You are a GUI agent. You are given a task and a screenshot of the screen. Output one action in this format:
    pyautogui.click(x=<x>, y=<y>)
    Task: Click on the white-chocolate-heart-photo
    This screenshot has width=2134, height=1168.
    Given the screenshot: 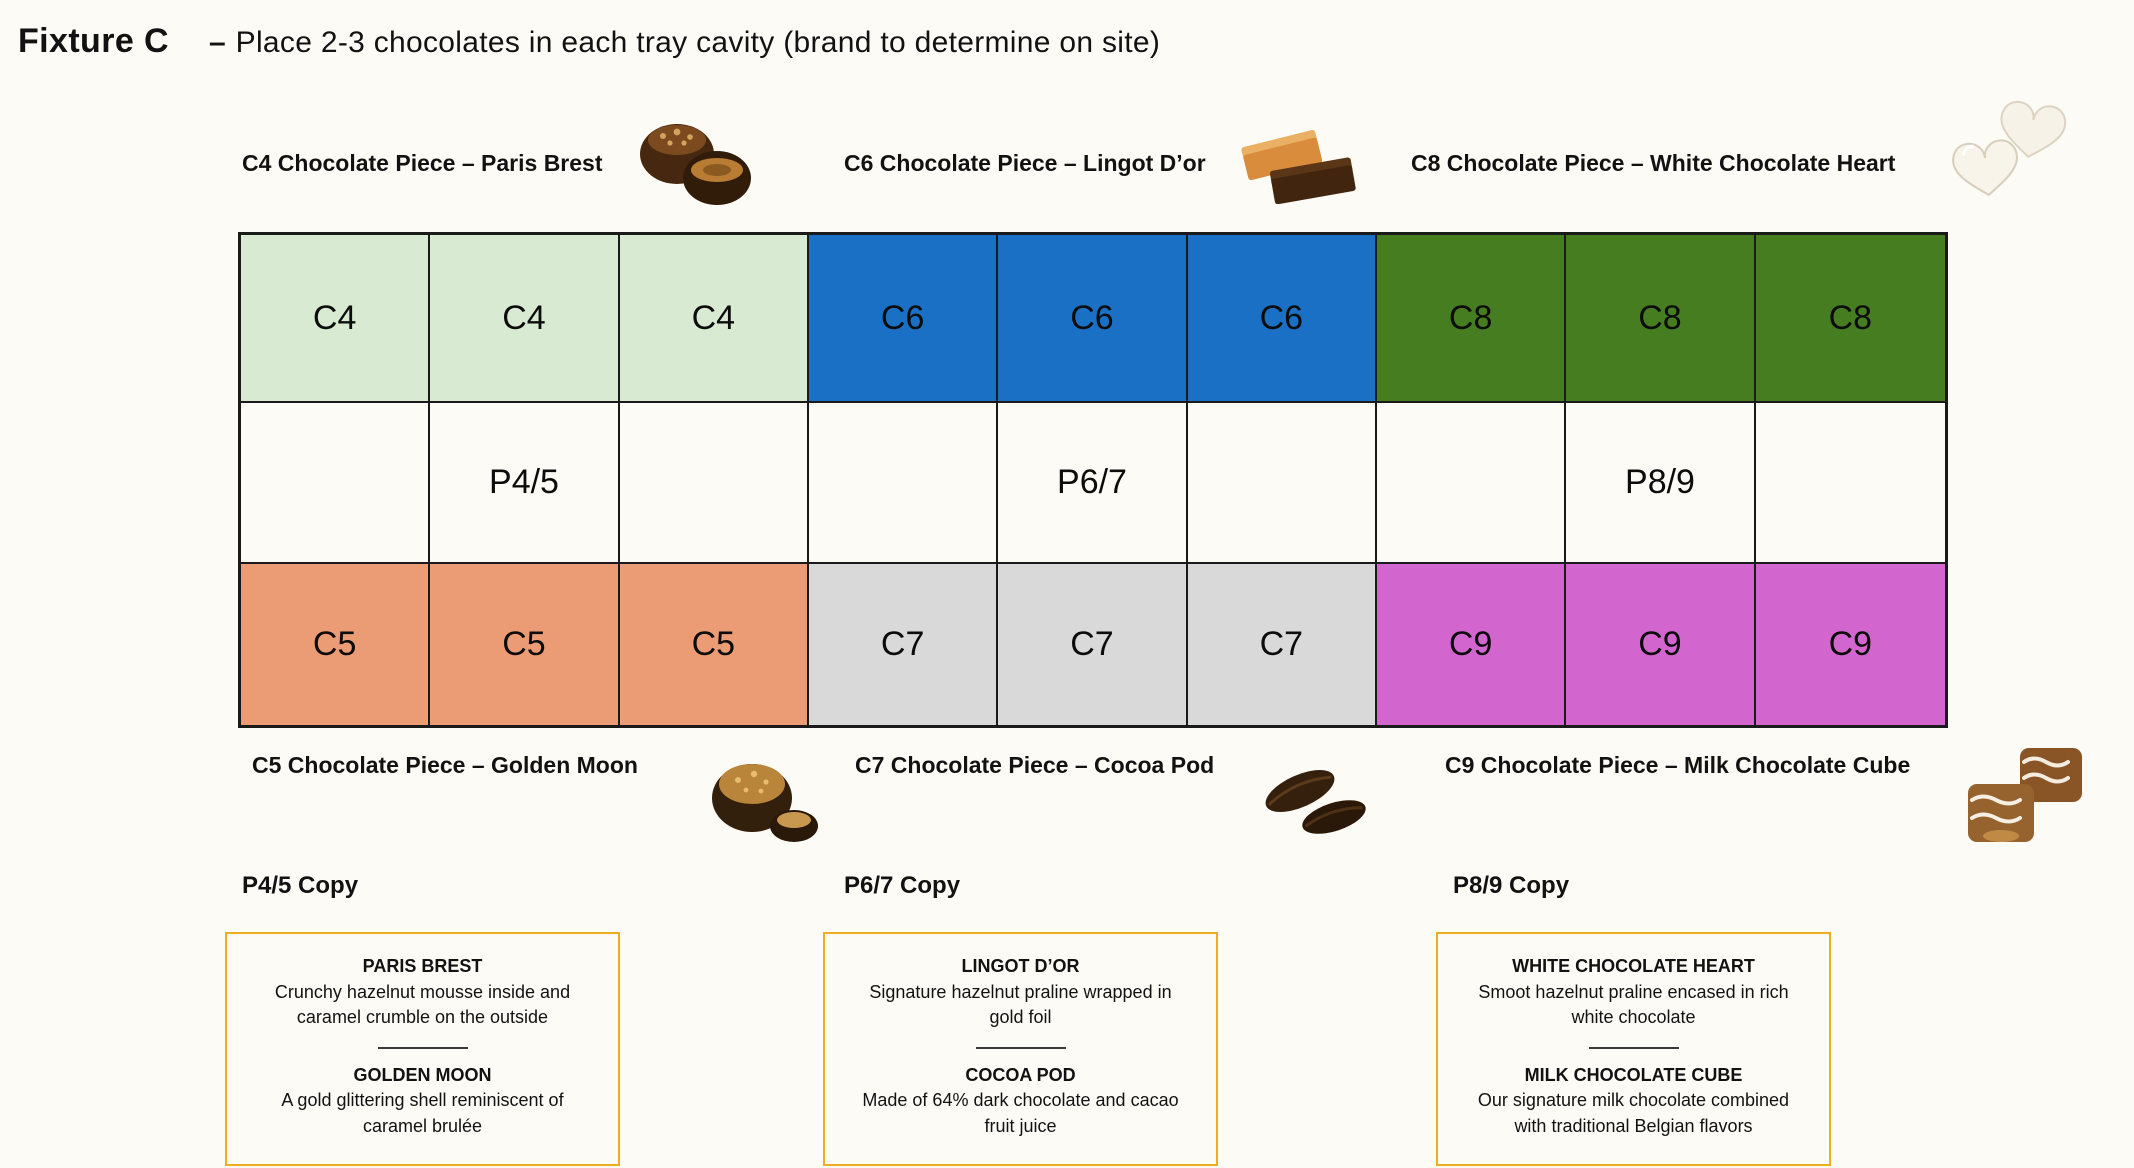 What is the action you would take?
    pyautogui.click(x=2009, y=151)
    